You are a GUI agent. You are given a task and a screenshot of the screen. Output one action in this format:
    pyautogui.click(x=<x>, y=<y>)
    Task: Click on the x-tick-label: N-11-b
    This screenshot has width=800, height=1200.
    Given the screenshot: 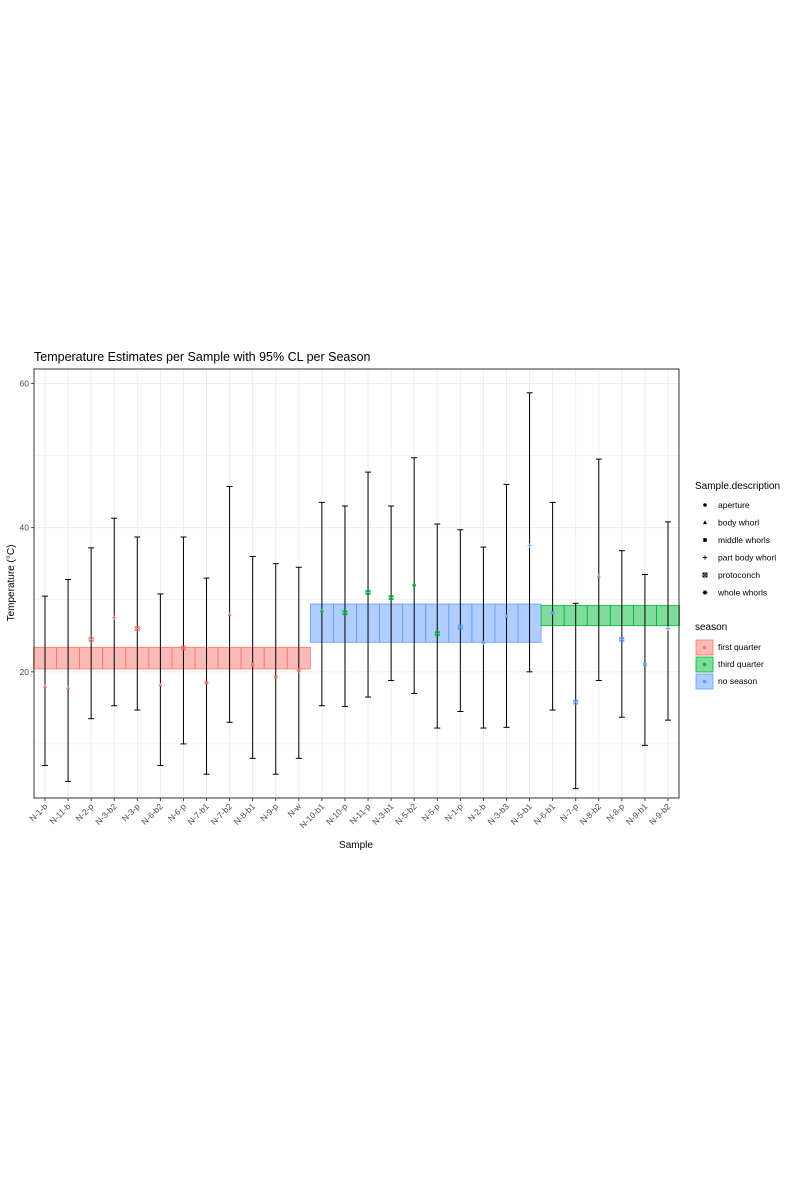 What is the action you would take?
    pyautogui.click(x=59, y=813)
    